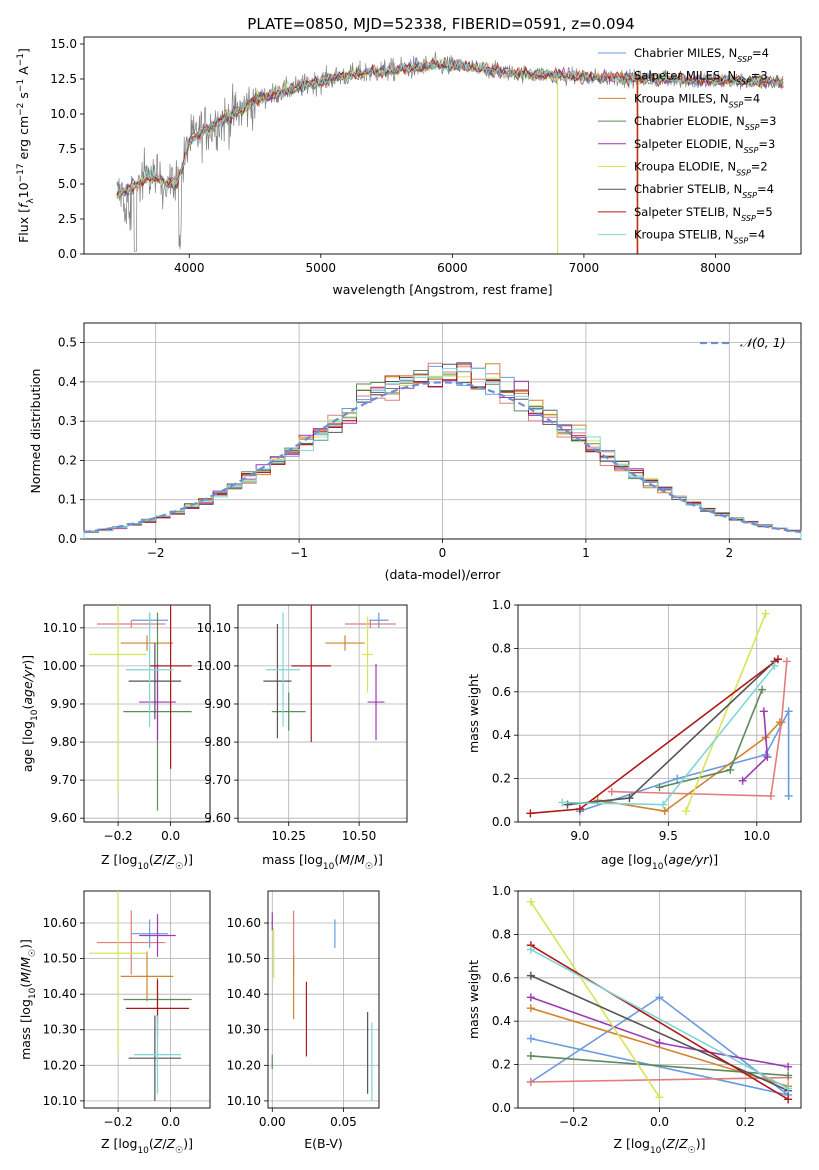 The image size is (819, 1170). What do you see at coordinates (668, 836) in the screenshot?
I see `x-tick-label: 9.5` at bounding box center [668, 836].